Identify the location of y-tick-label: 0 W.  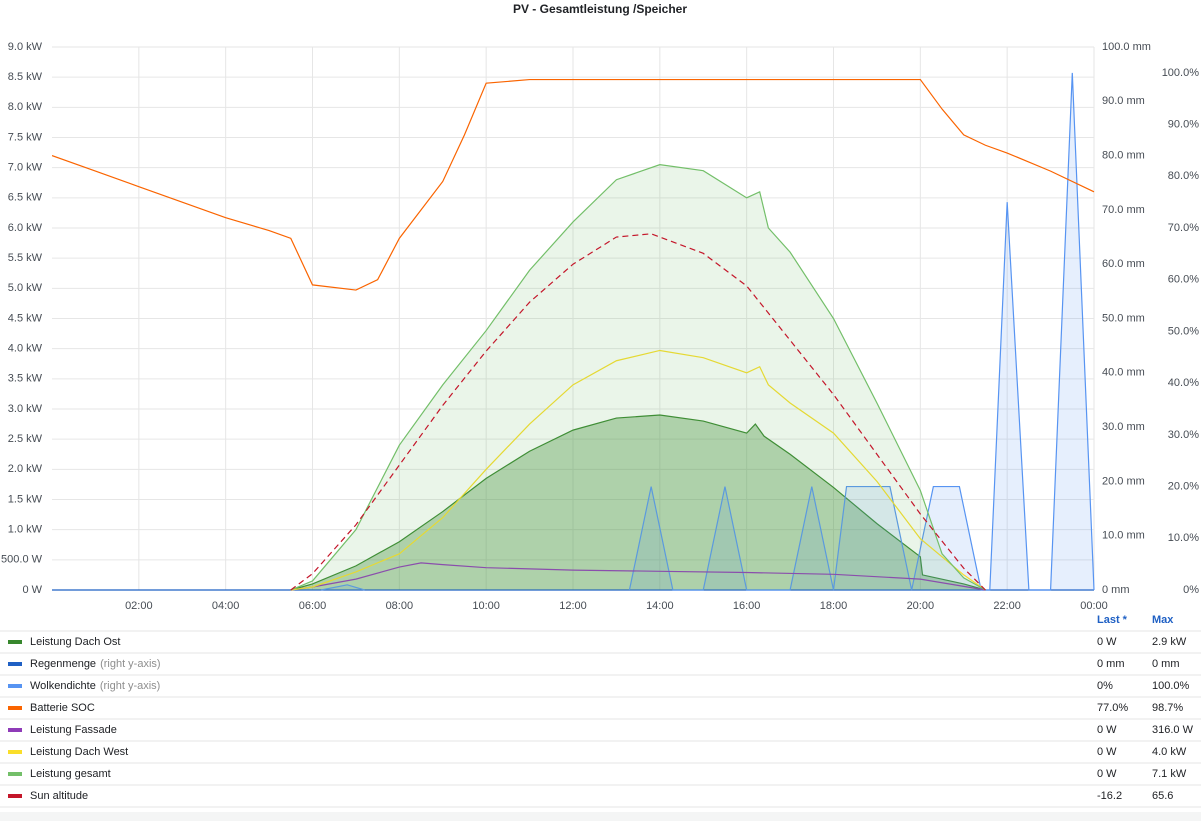
(32, 590).